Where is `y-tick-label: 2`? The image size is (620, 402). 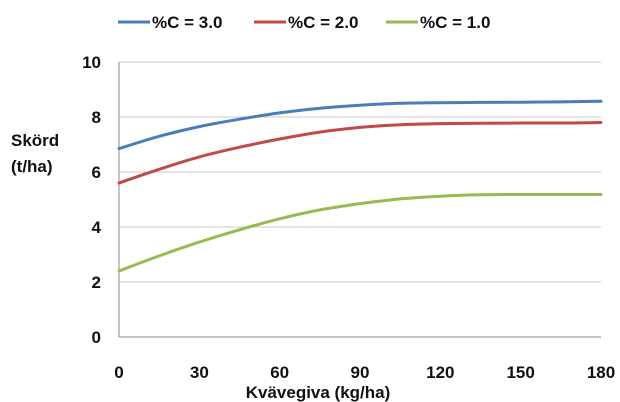 y-tick-label: 2 is located at coordinates (96, 282).